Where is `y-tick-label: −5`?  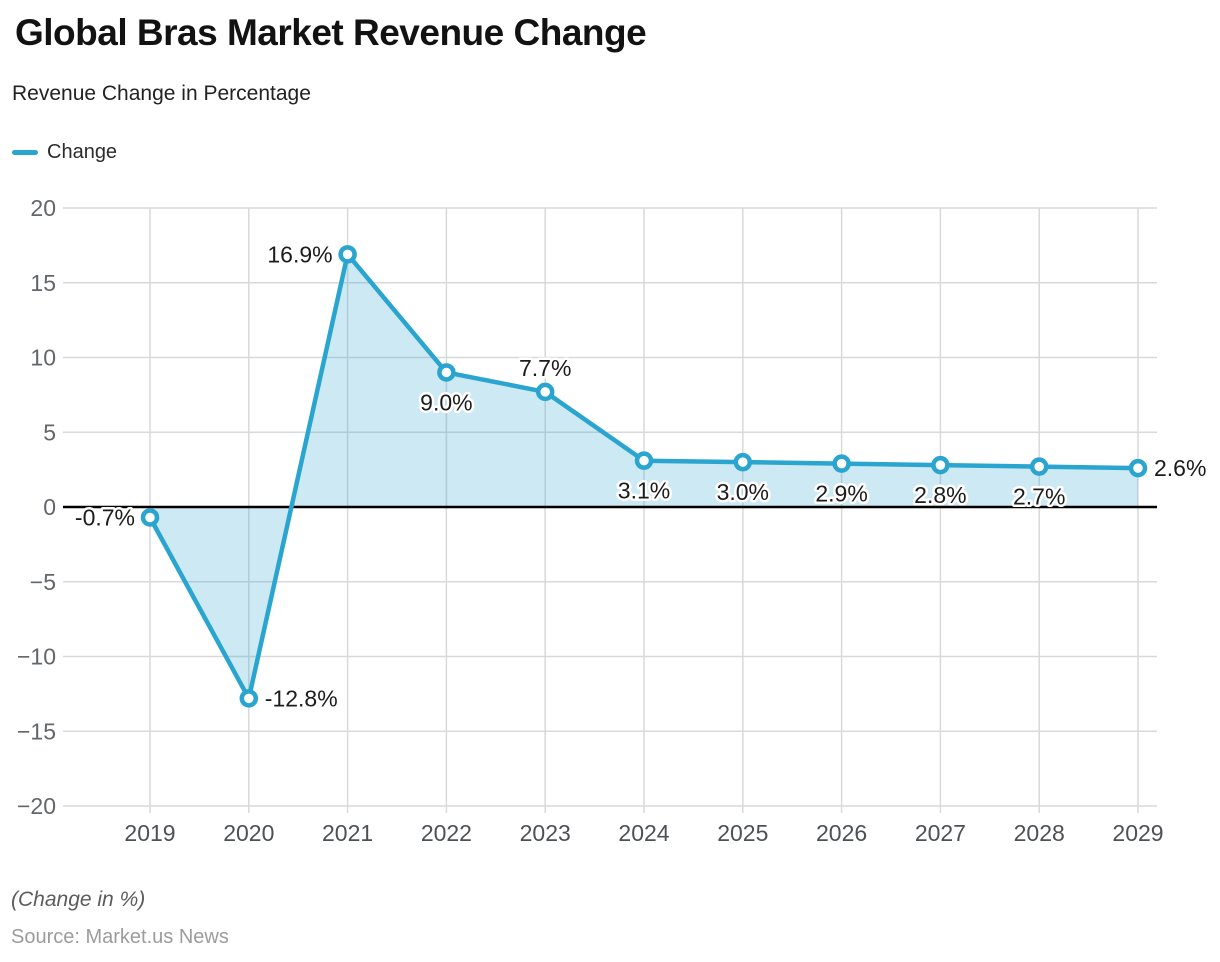 y-tick-label: −5 is located at coordinates (43, 582).